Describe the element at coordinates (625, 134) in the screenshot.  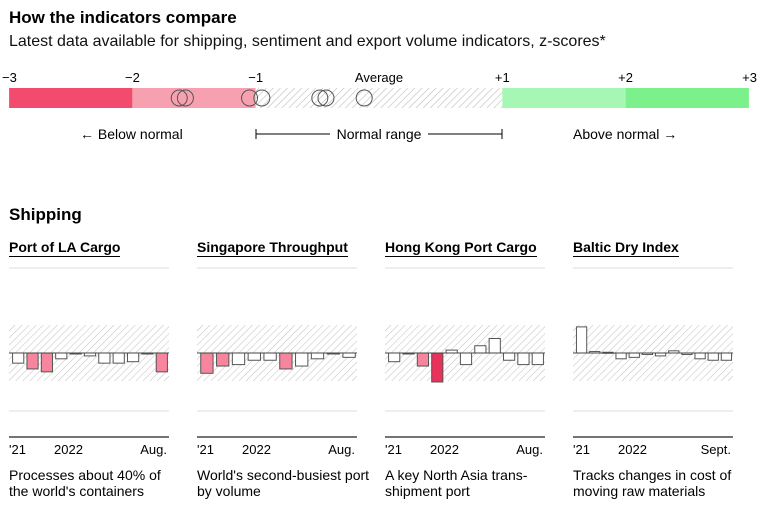
I see `above-normal-label: Above normal →` at that location.